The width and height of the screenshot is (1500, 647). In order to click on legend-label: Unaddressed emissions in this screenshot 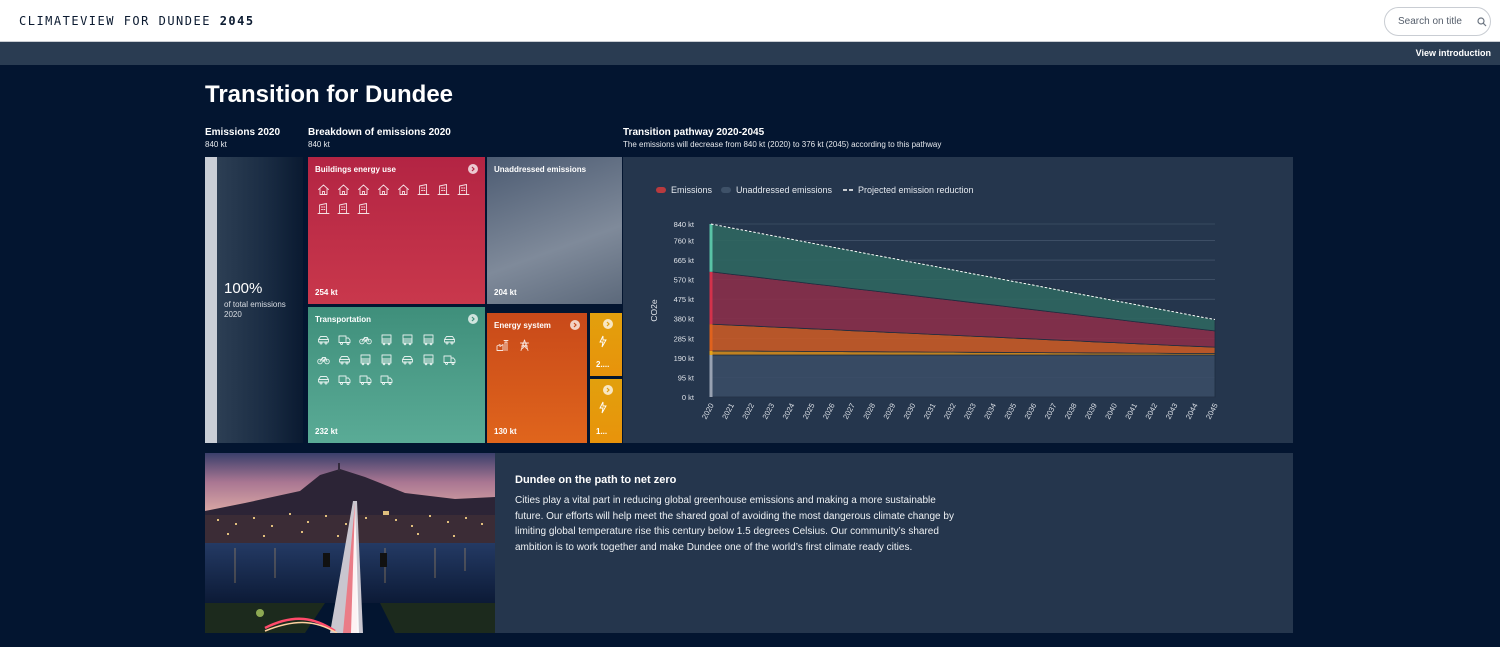, I will do `click(784, 190)`.